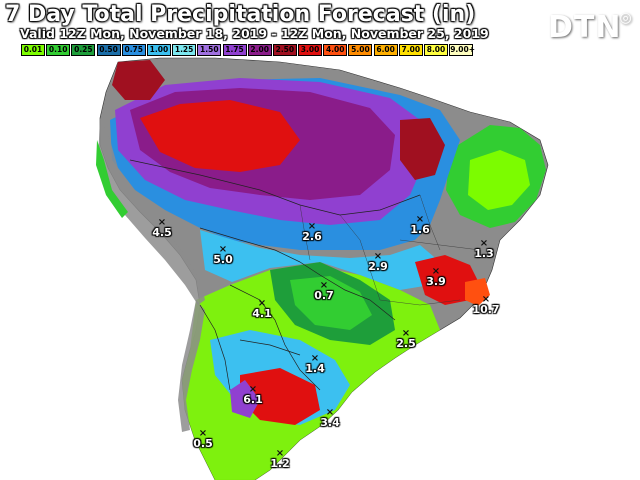  What do you see at coordinates (240, 14) in the screenshot?
I see `map-title: 7 Day Total Precipitation Forecast (in)` at bounding box center [240, 14].